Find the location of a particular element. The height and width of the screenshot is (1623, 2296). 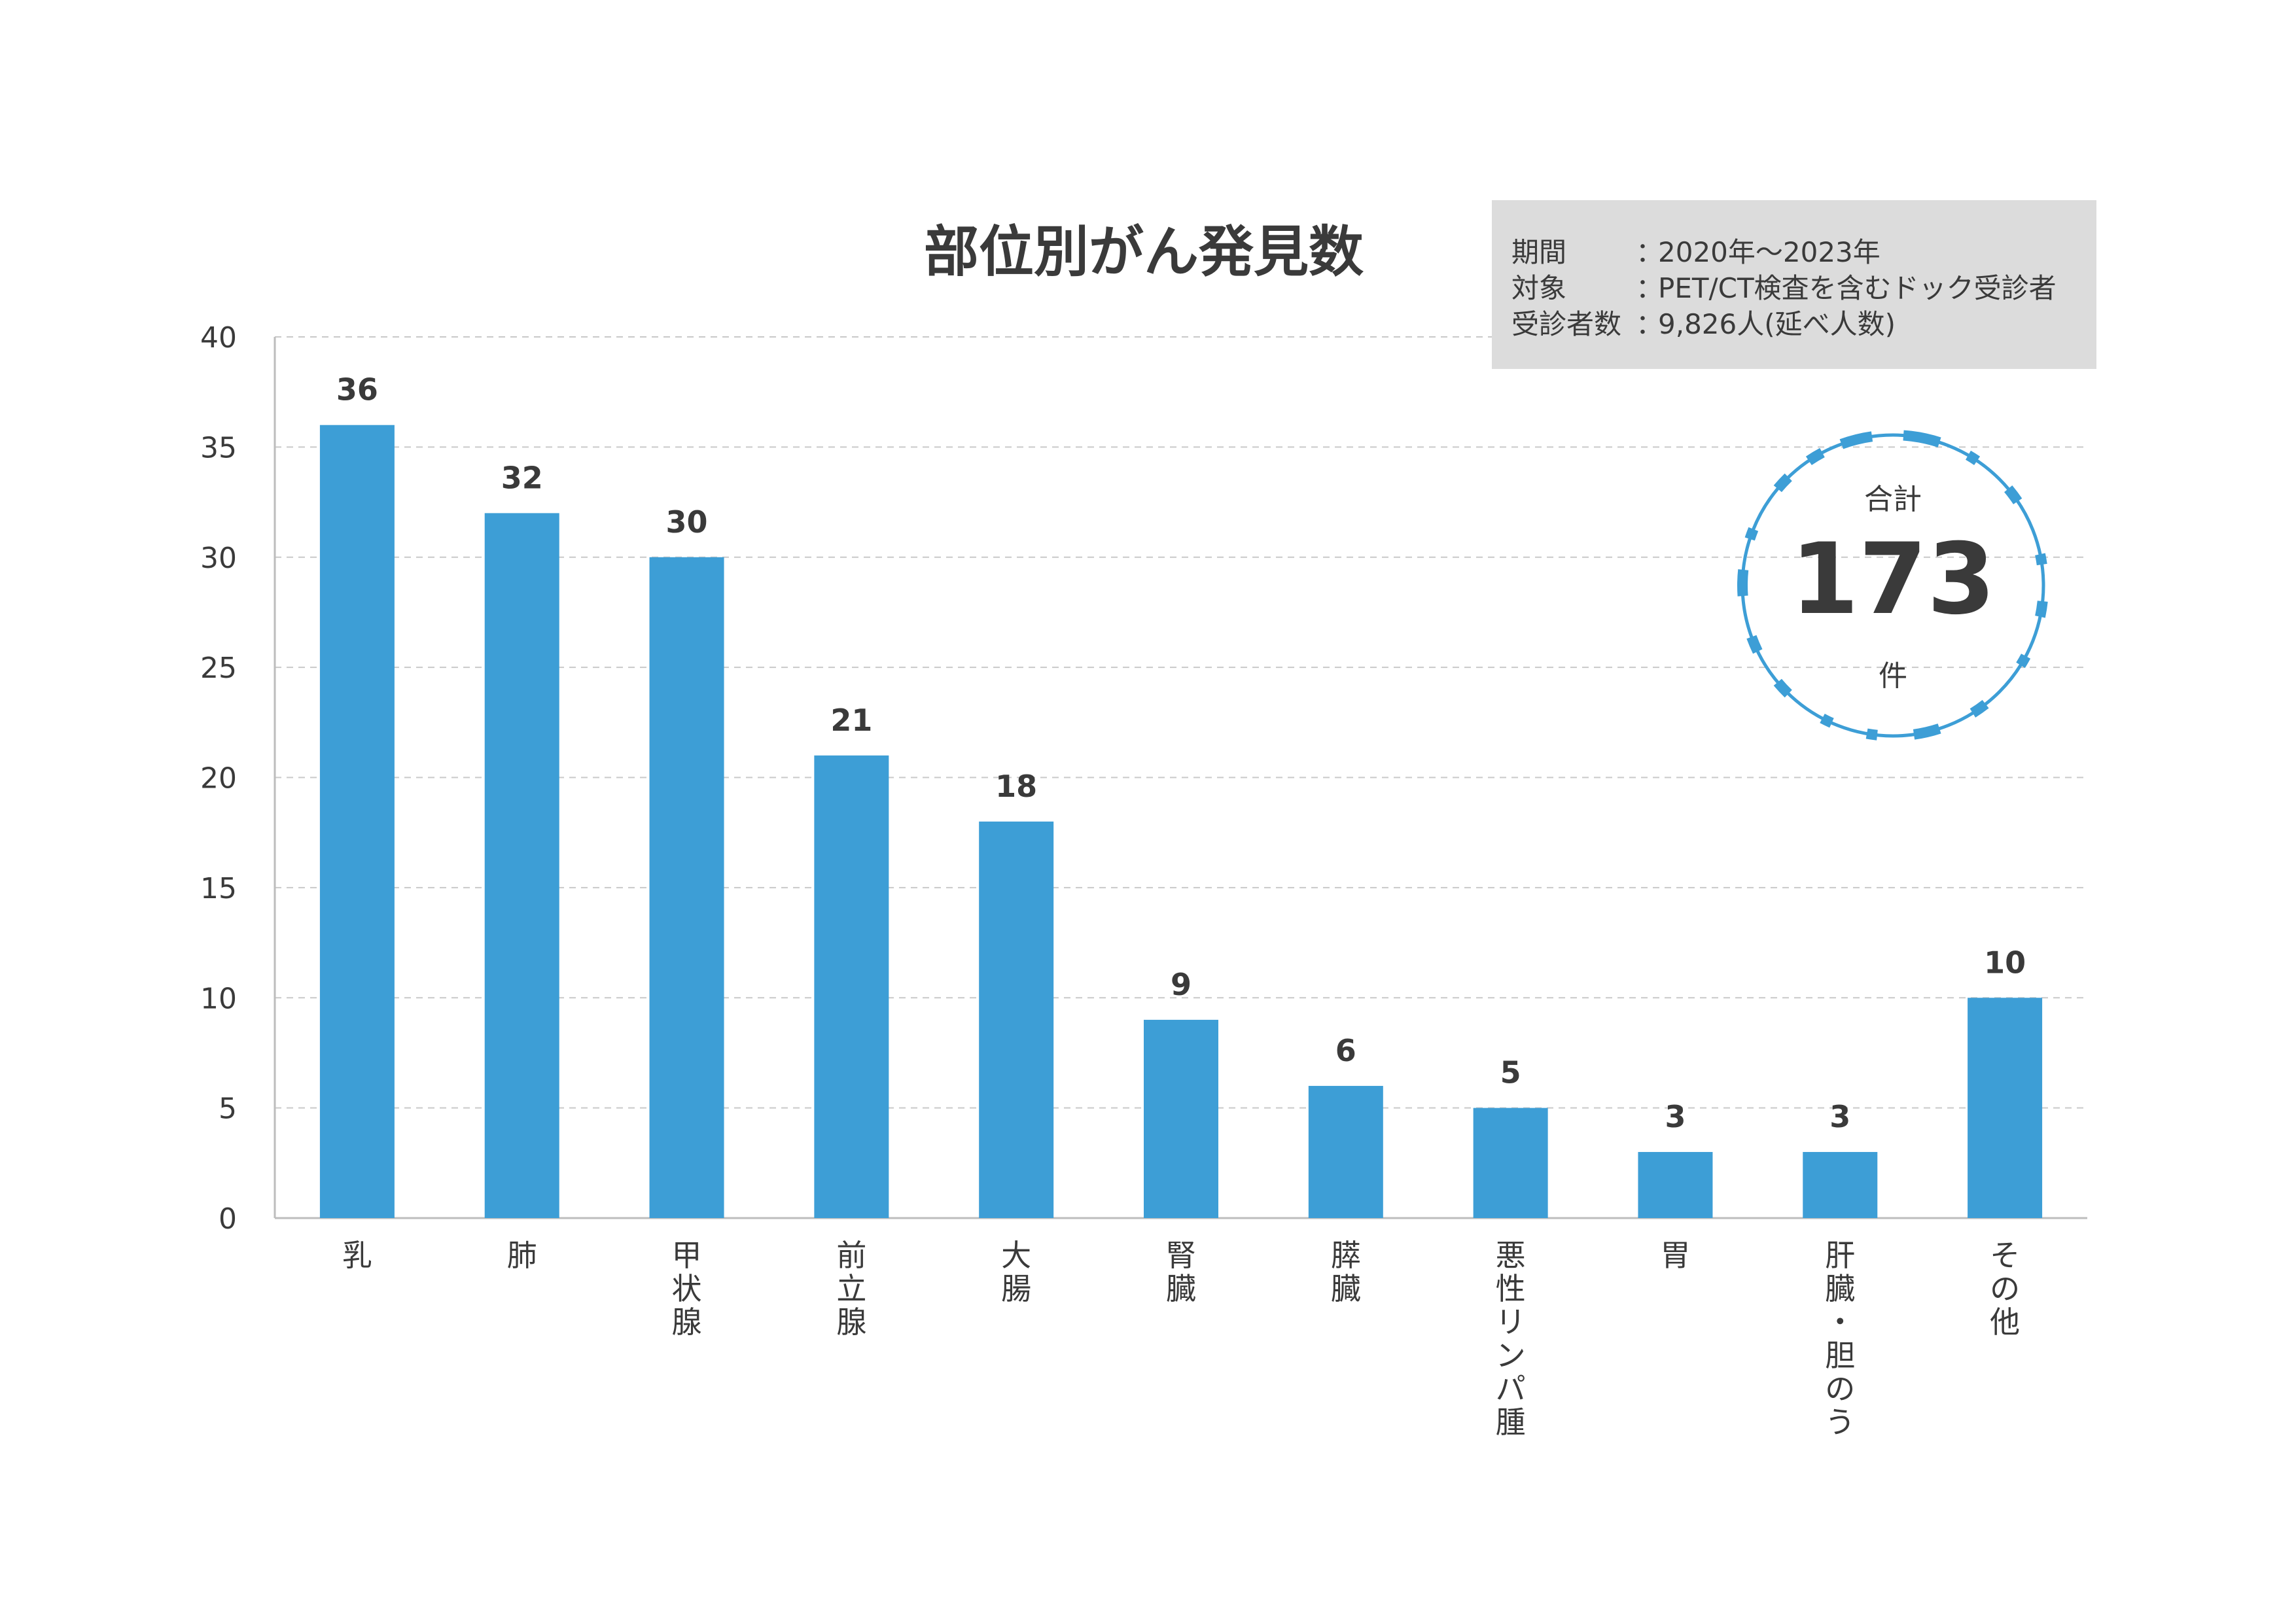

y-tick-label: 10 is located at coordinates (218, 999).